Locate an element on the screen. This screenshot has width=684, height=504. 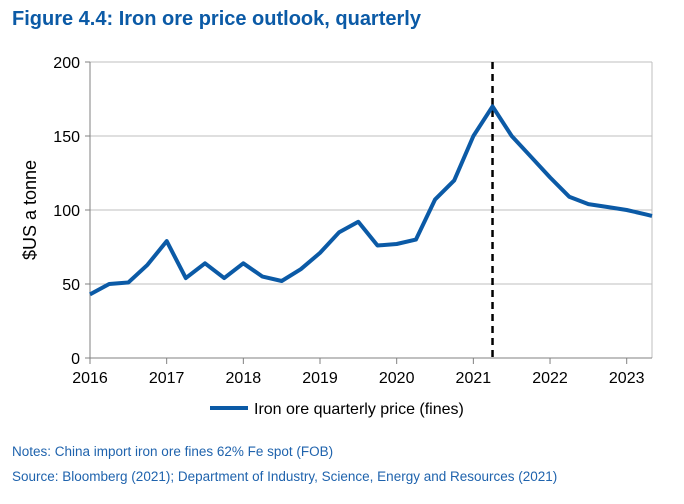
y-tick-label: 200 is located at coordinates (66, 63).